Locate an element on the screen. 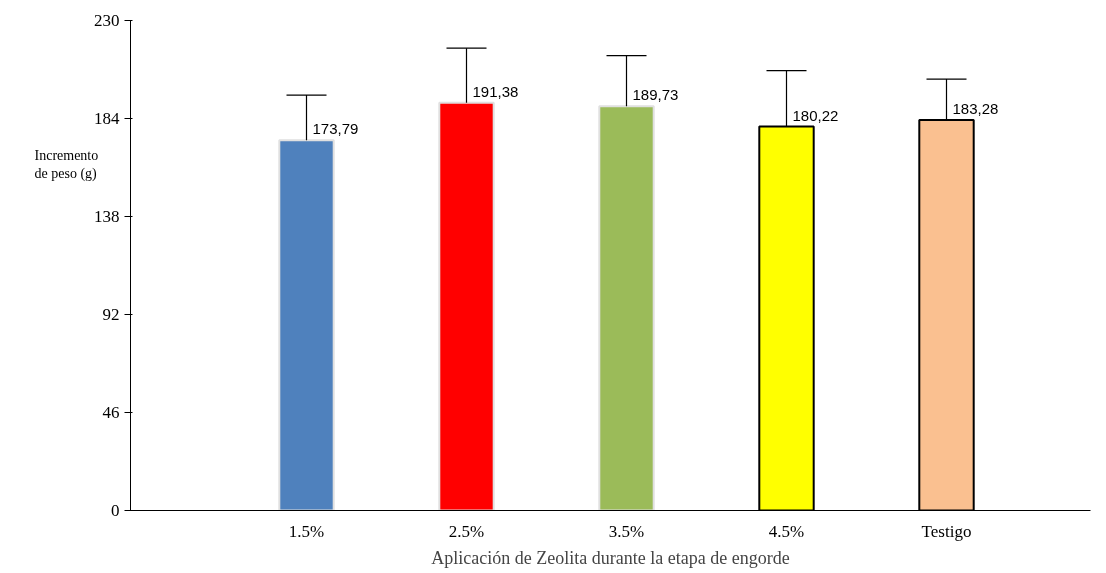 This screenshot has width=1106, height=573. x-axis-title: Aplicación de Zeolita durante la etapa de engorde is located at coordinates (610, 557).